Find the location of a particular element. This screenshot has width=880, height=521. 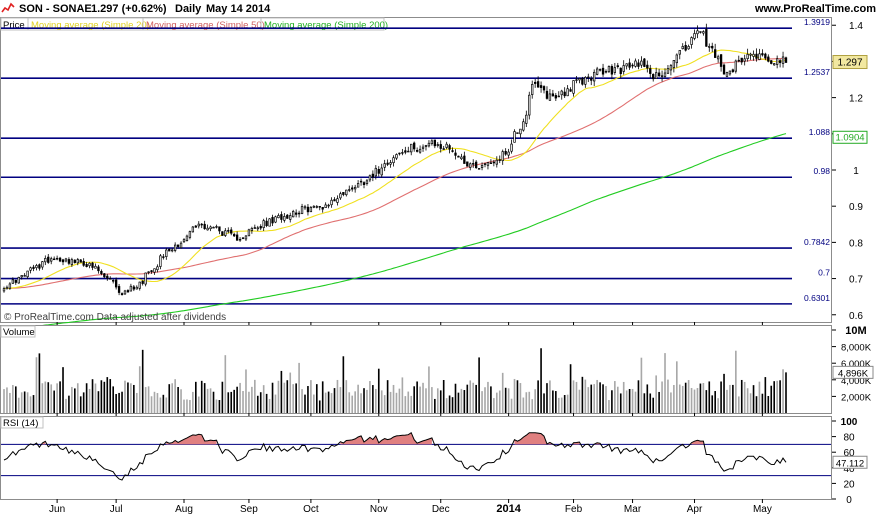

ma200-last-tag is located at coordinates (850, 137).